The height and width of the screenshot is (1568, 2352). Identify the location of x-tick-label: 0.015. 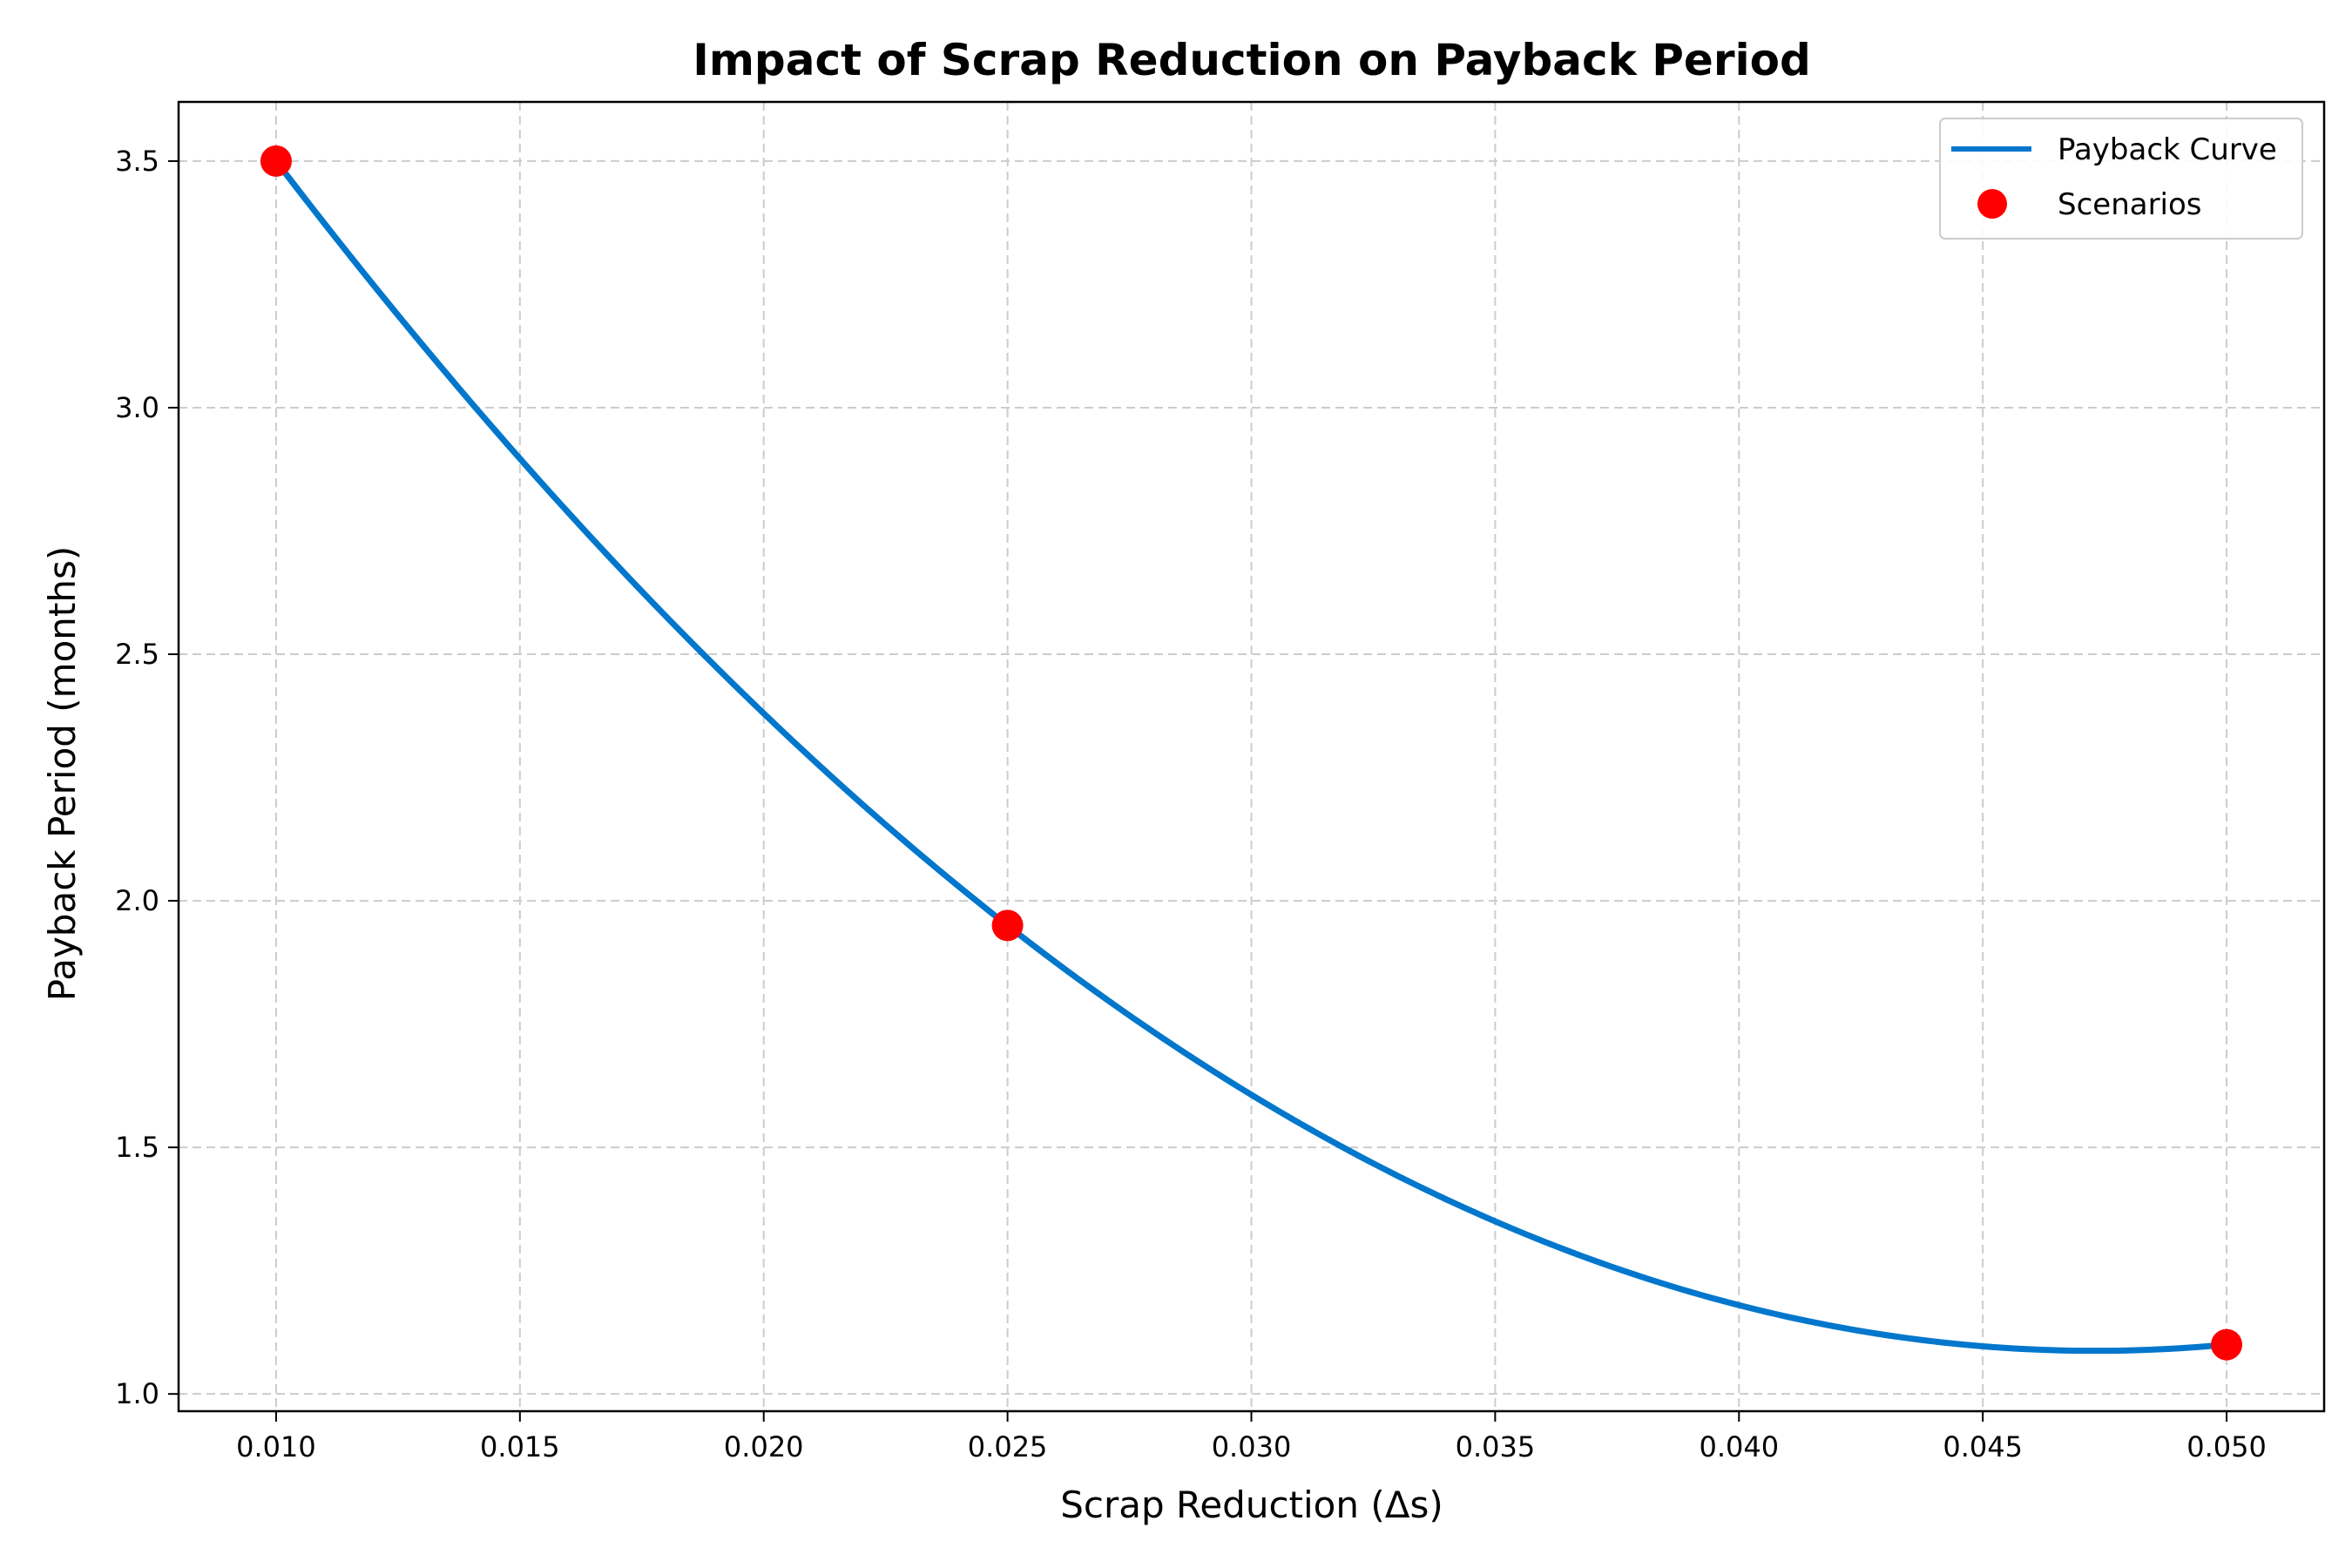
(520, 1447).